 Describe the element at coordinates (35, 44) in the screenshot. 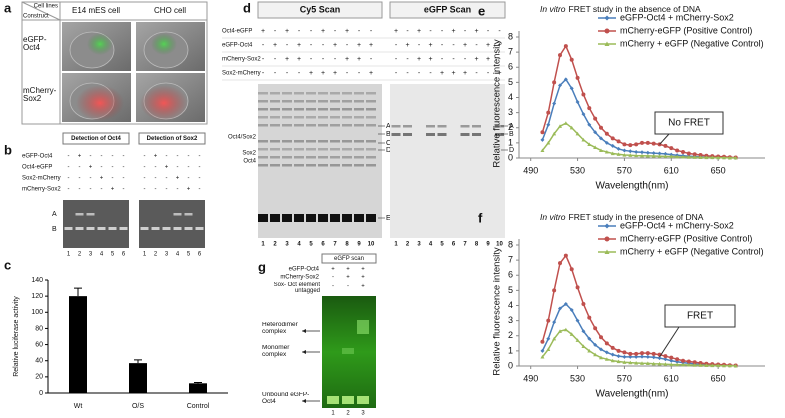

I see `label-box: eGFP-Oct4` at that location.